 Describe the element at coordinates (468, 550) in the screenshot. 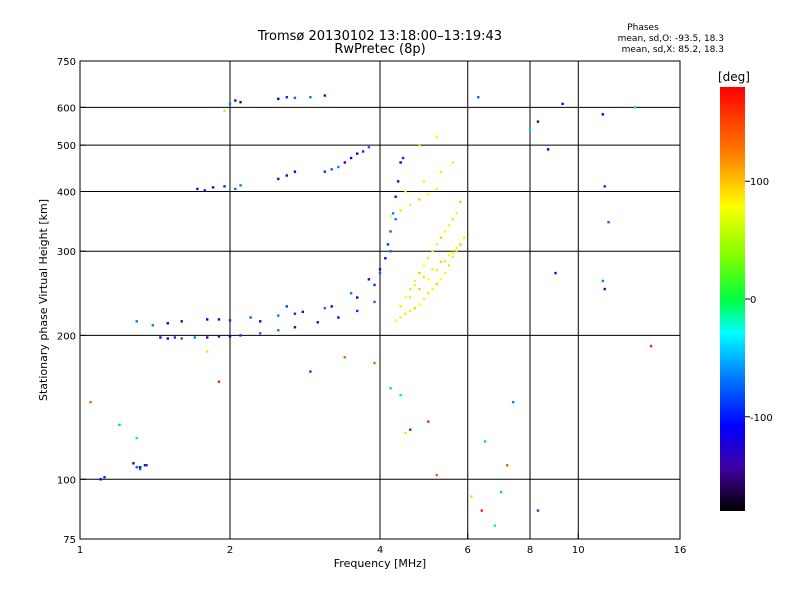

I see `x-tick-label: 6` at that location.